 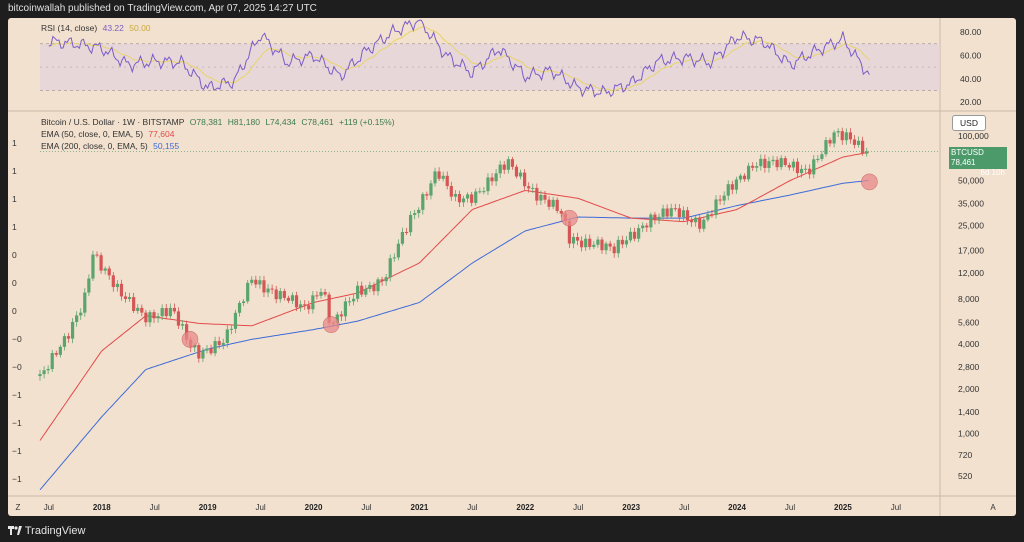 I want to click on ohlc-open: O78,381, so click(x=206, y=122).